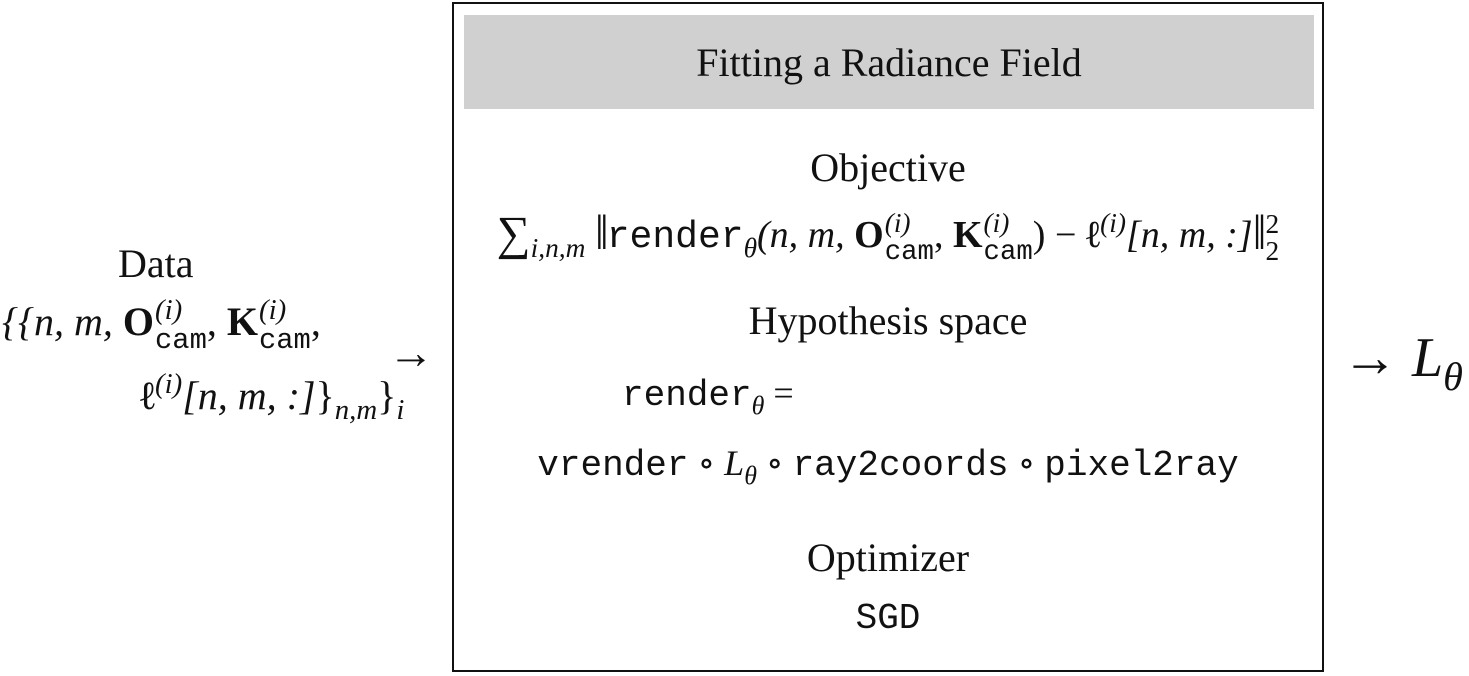 The image size is (1469, 676). What do you see at coordinates (1428, 358) in the screenshot?
I see `output-L: L` at bounding box center [1428, 358].